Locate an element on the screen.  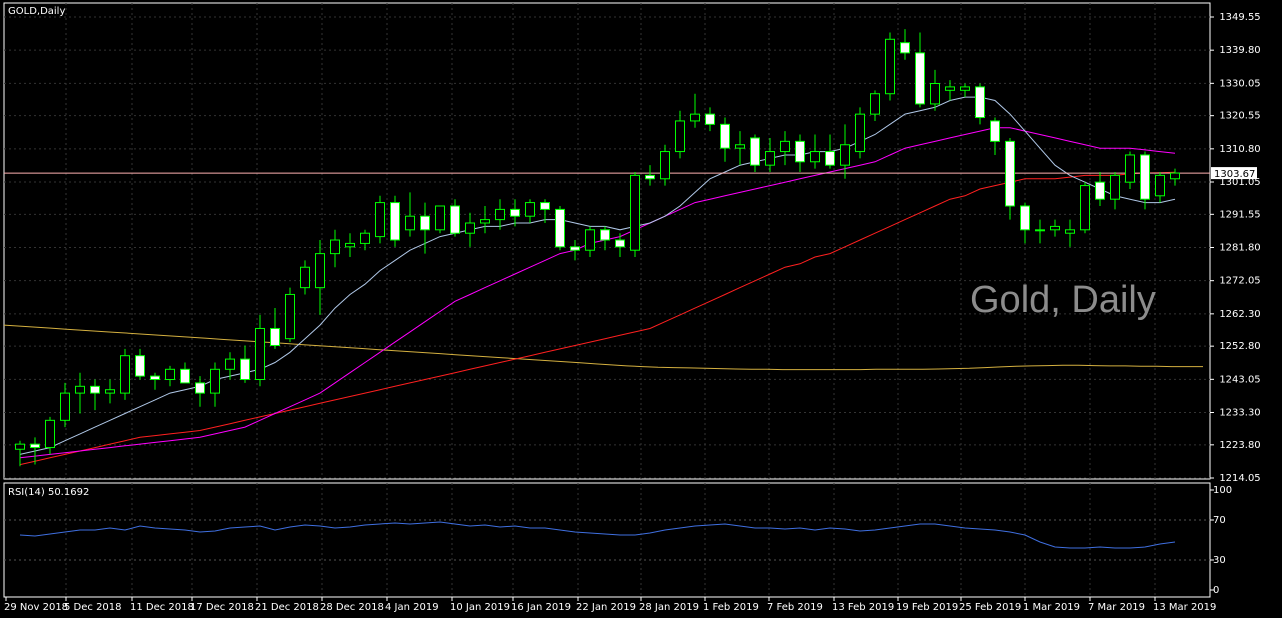
price-tick-label: 1214.05 is located at coordinates (1239, 478).